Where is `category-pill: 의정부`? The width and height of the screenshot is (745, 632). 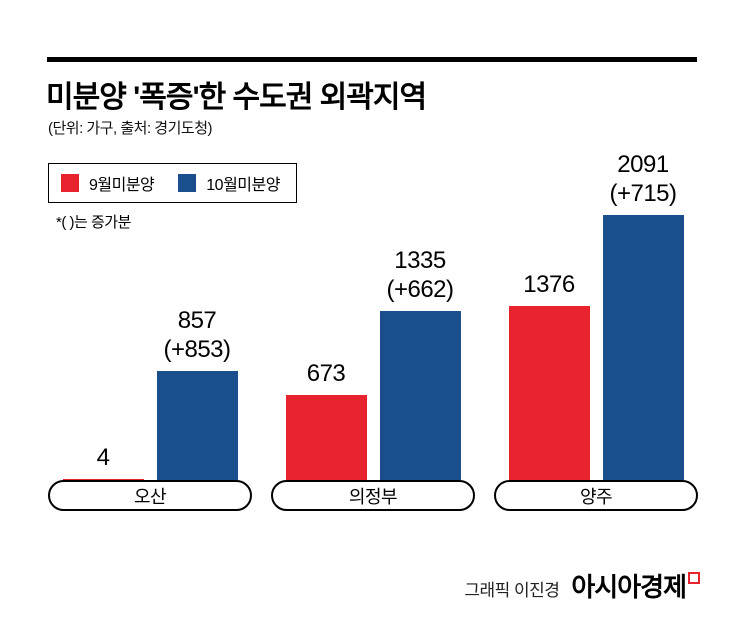 category-pill: 의정부 is located at coordinates (373, 495).